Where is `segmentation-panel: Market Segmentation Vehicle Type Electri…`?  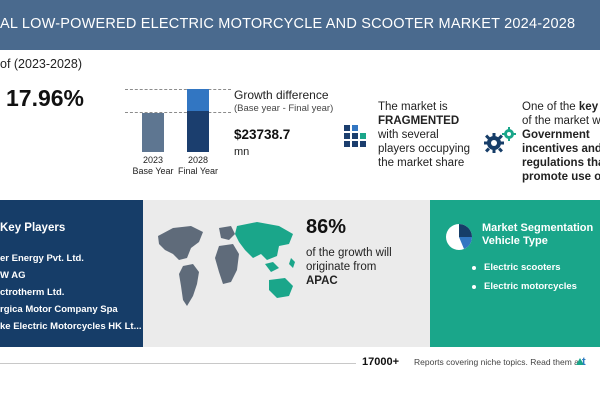
segmentation-panel: Market Segmentation Vehicle Type Electri… is located at coordinates (515, 273).